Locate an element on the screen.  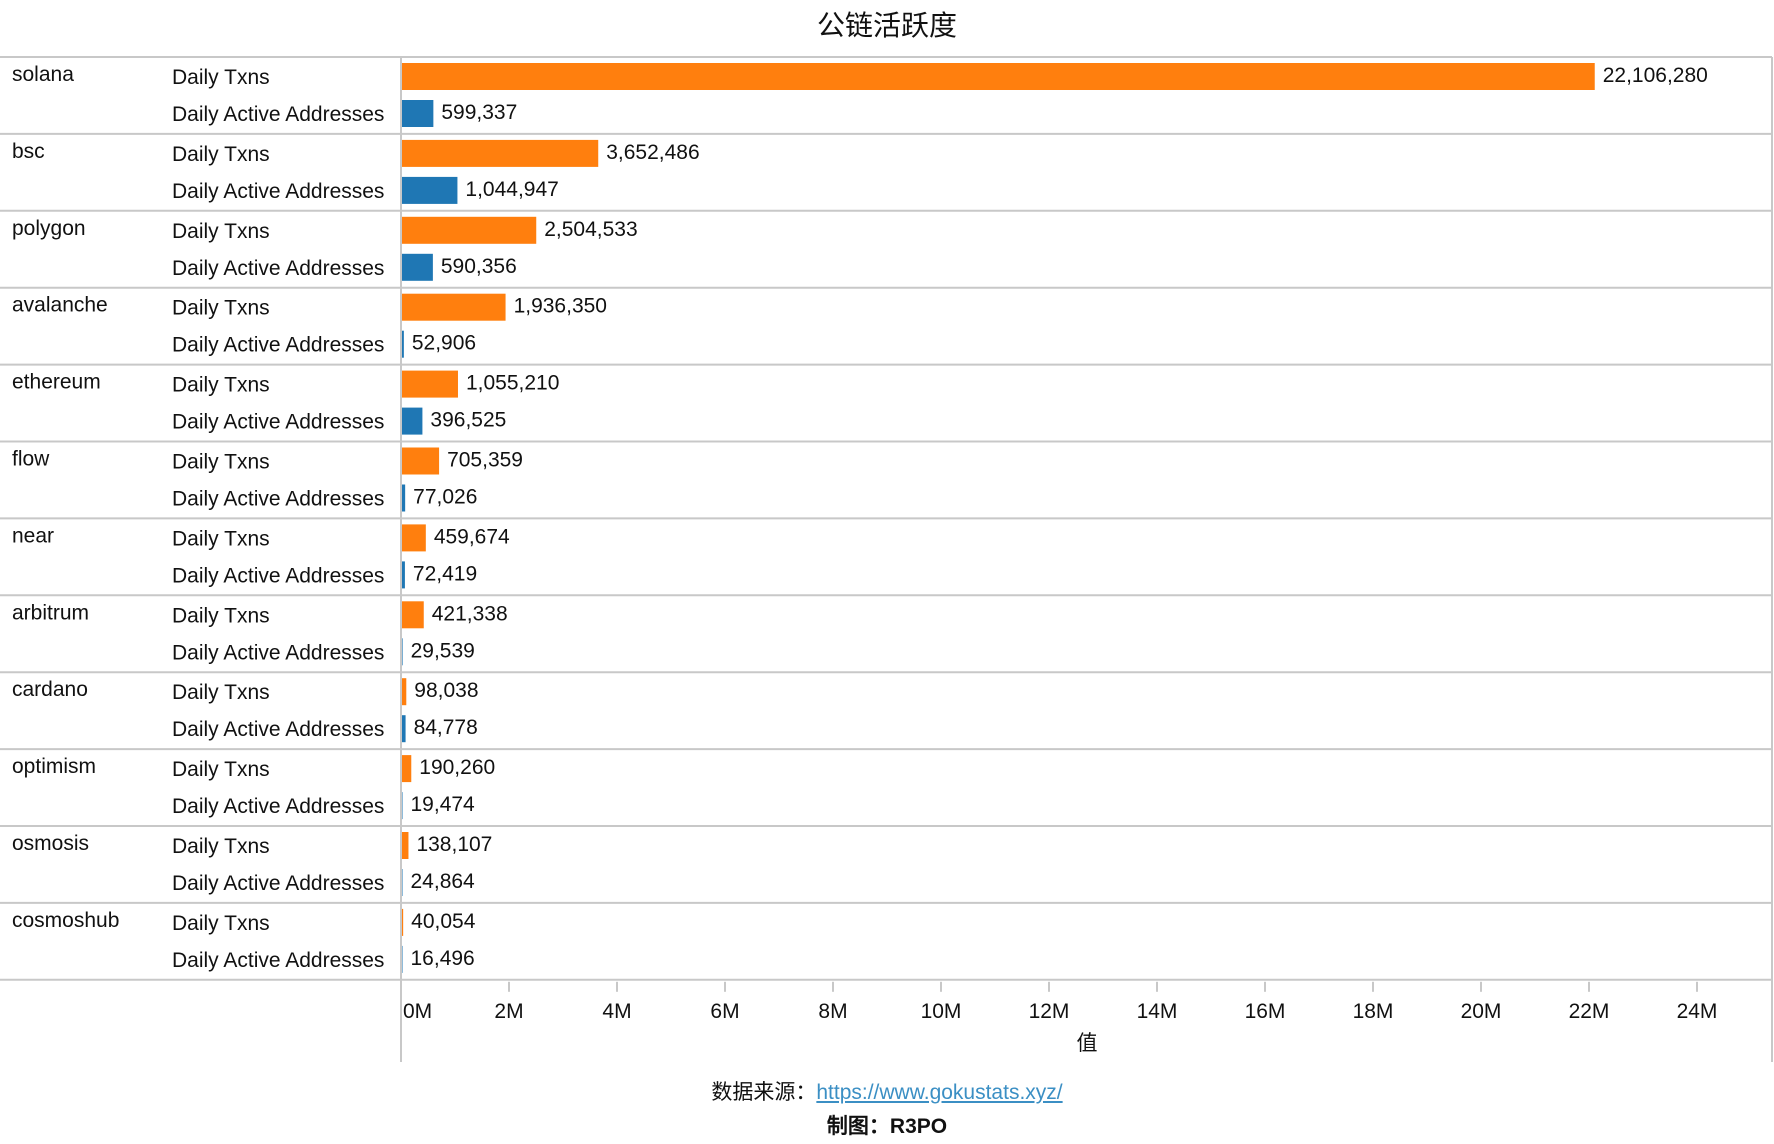
data-label: 599,337 is located at coordinates (479, 112).